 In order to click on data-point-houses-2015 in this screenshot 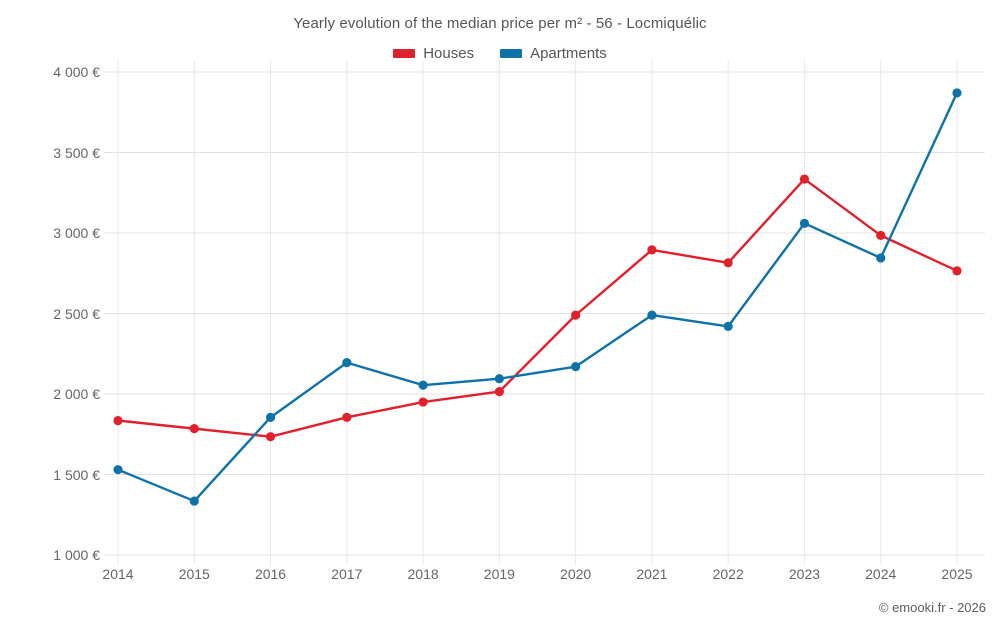, I will do `click(194, 429)`.